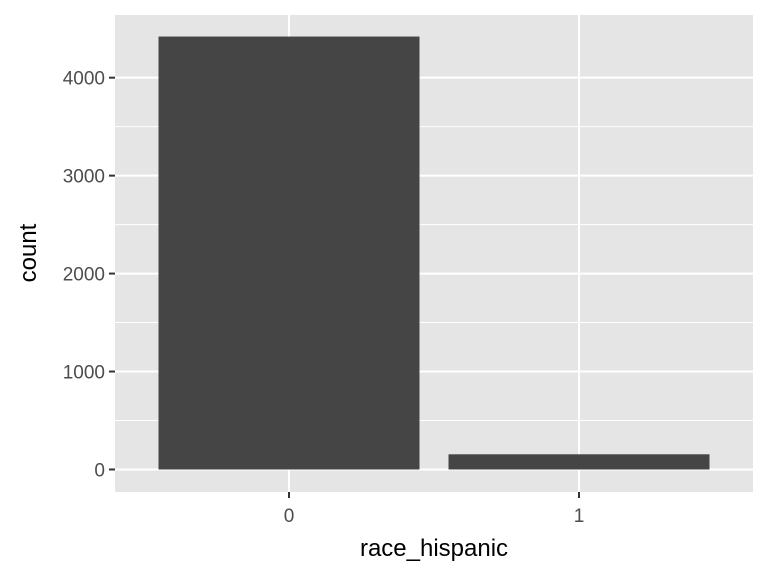 This screenshot has width=768, height=576. Describe the element at coordinates (434, 548) in the screenshot. I see `x-axis-title: race_hispanic` at that location.